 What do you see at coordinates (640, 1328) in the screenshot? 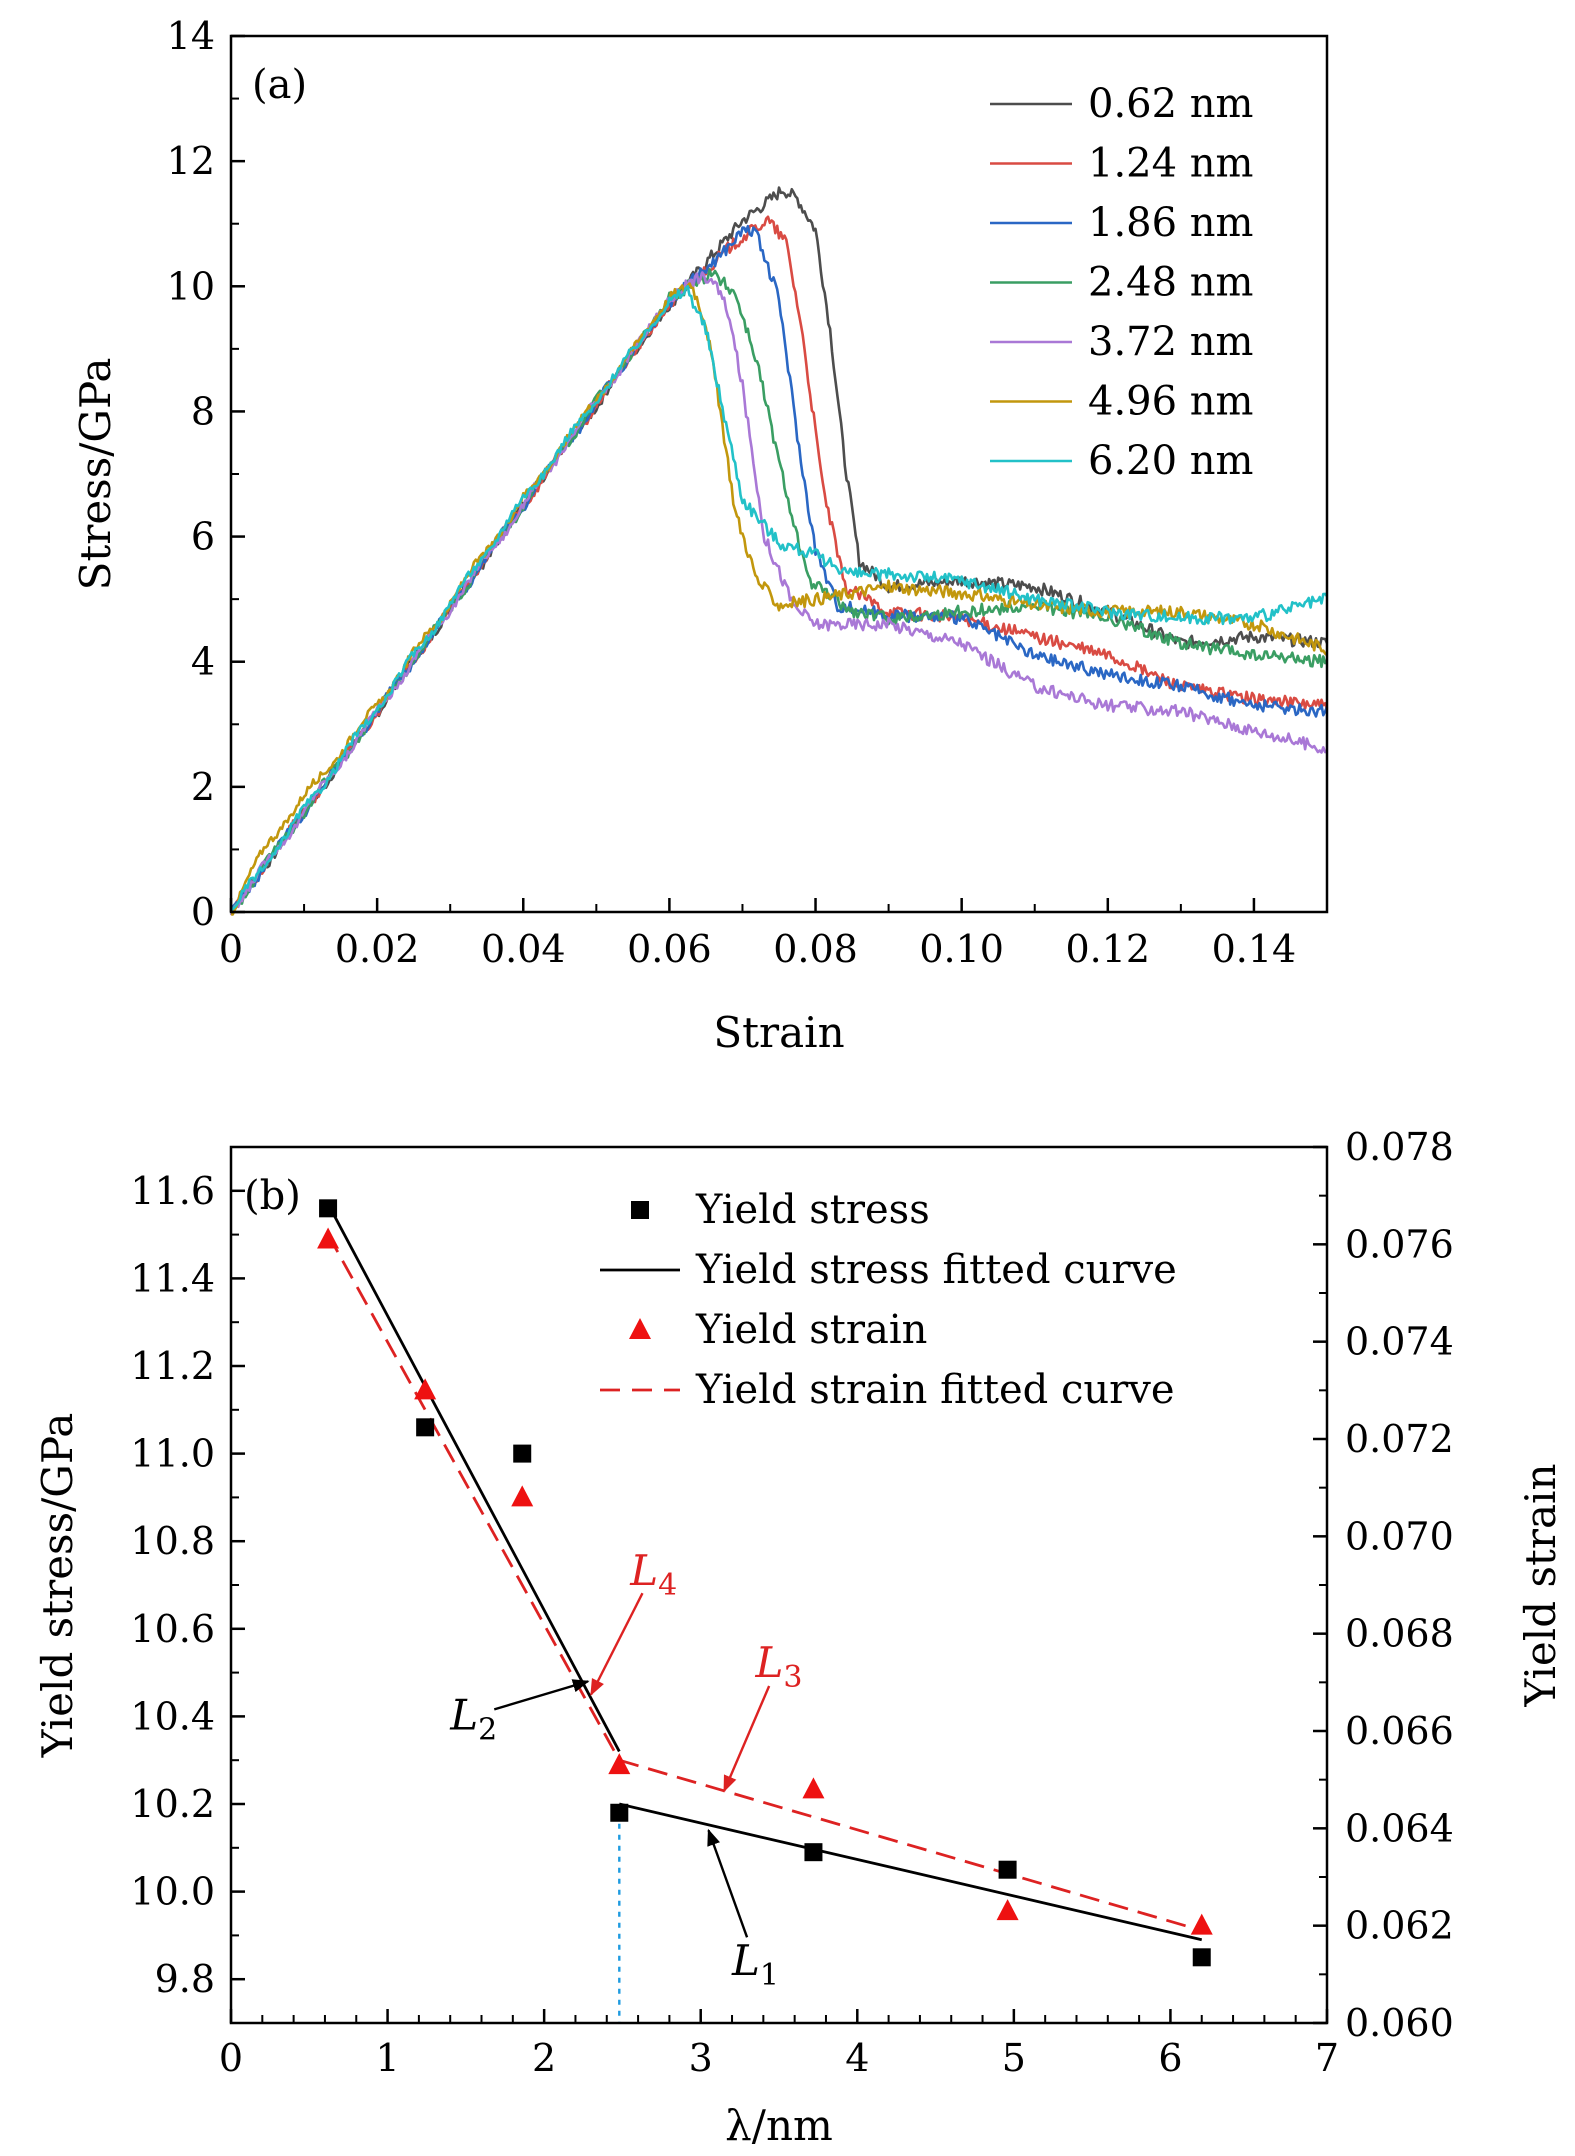
I see `b-legend-marker-triangle` at bounding box center [640, 1328].